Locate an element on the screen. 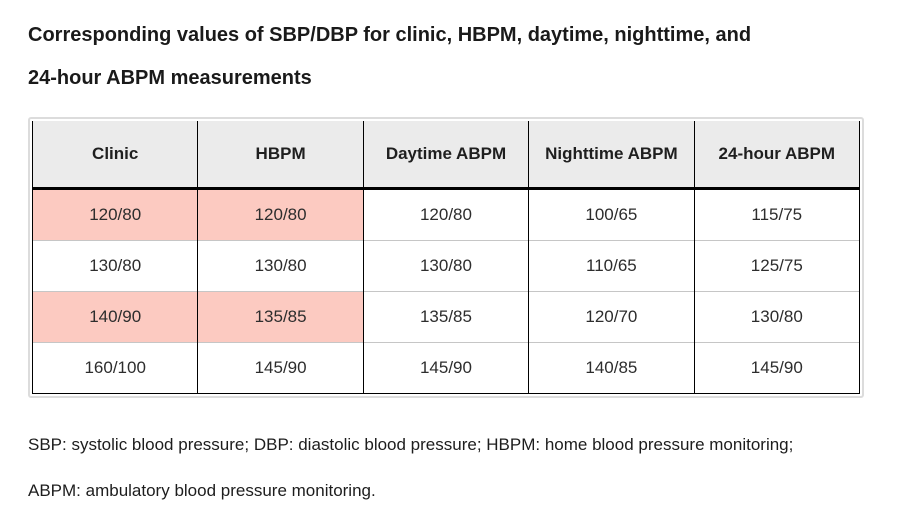  cell-daytime-abpm: 135/85 is located at coordinates (445, 317).